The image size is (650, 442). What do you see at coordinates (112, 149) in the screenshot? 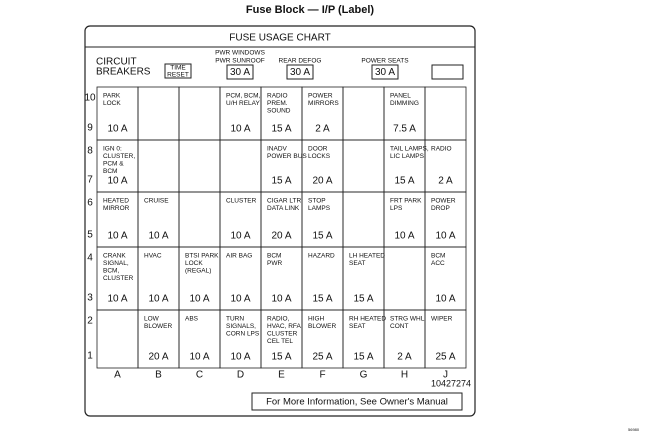
I see `fuse-name: IGN 0:` at bounding box center [112, 149].